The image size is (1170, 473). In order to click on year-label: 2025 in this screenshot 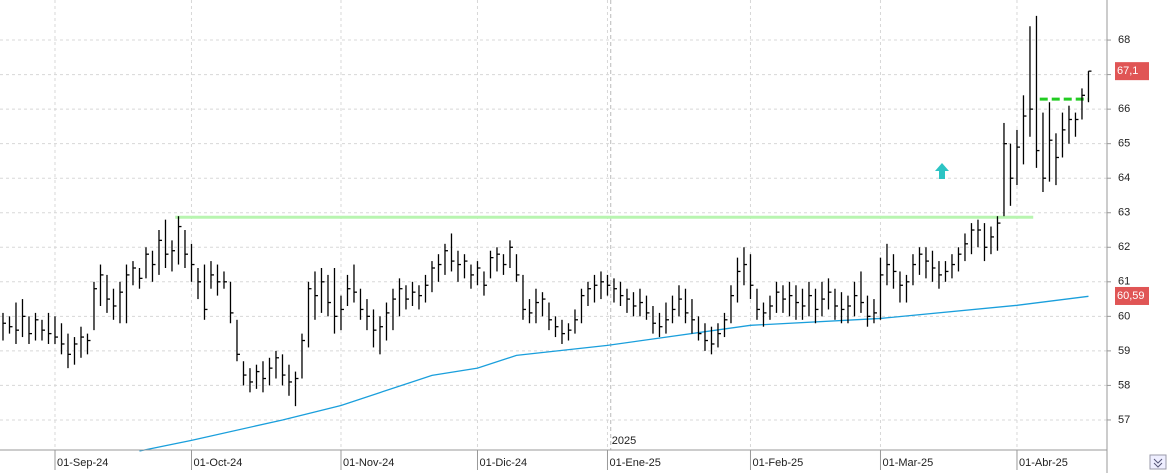, I will do `click(624, 441)`.